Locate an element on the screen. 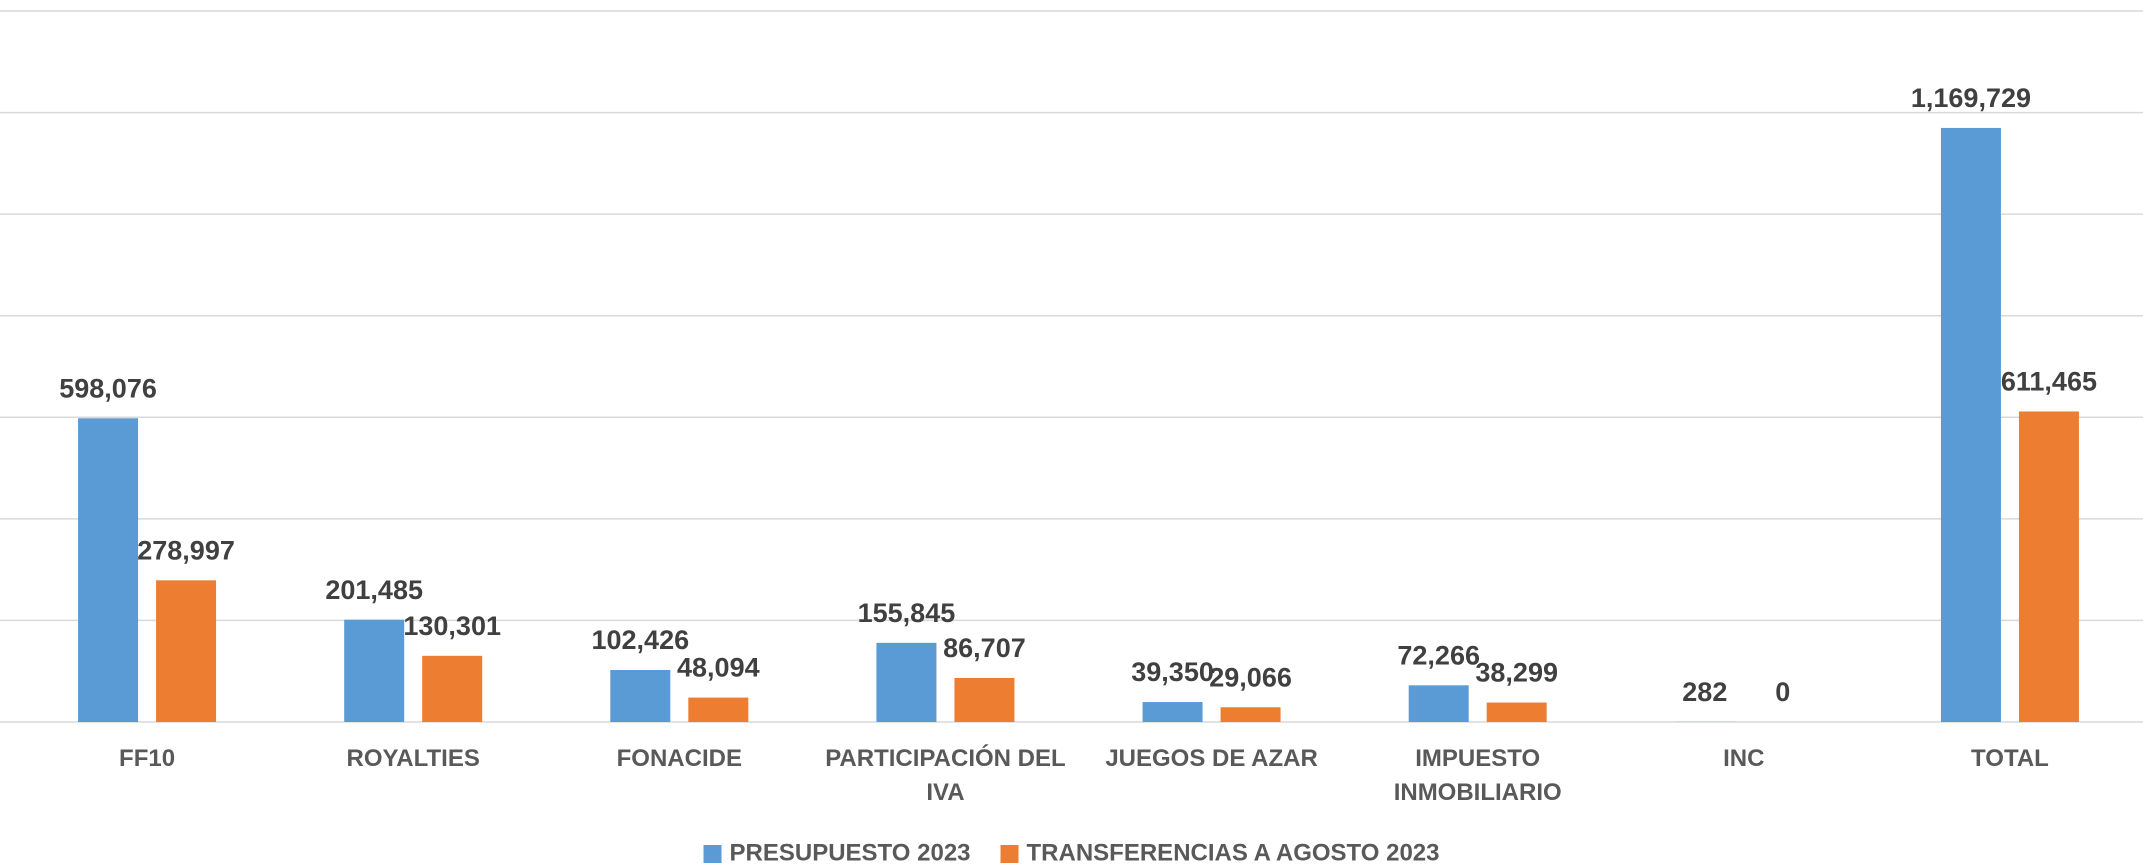  x-tick-label: FONACIDE is located at coordinates (679, 758).